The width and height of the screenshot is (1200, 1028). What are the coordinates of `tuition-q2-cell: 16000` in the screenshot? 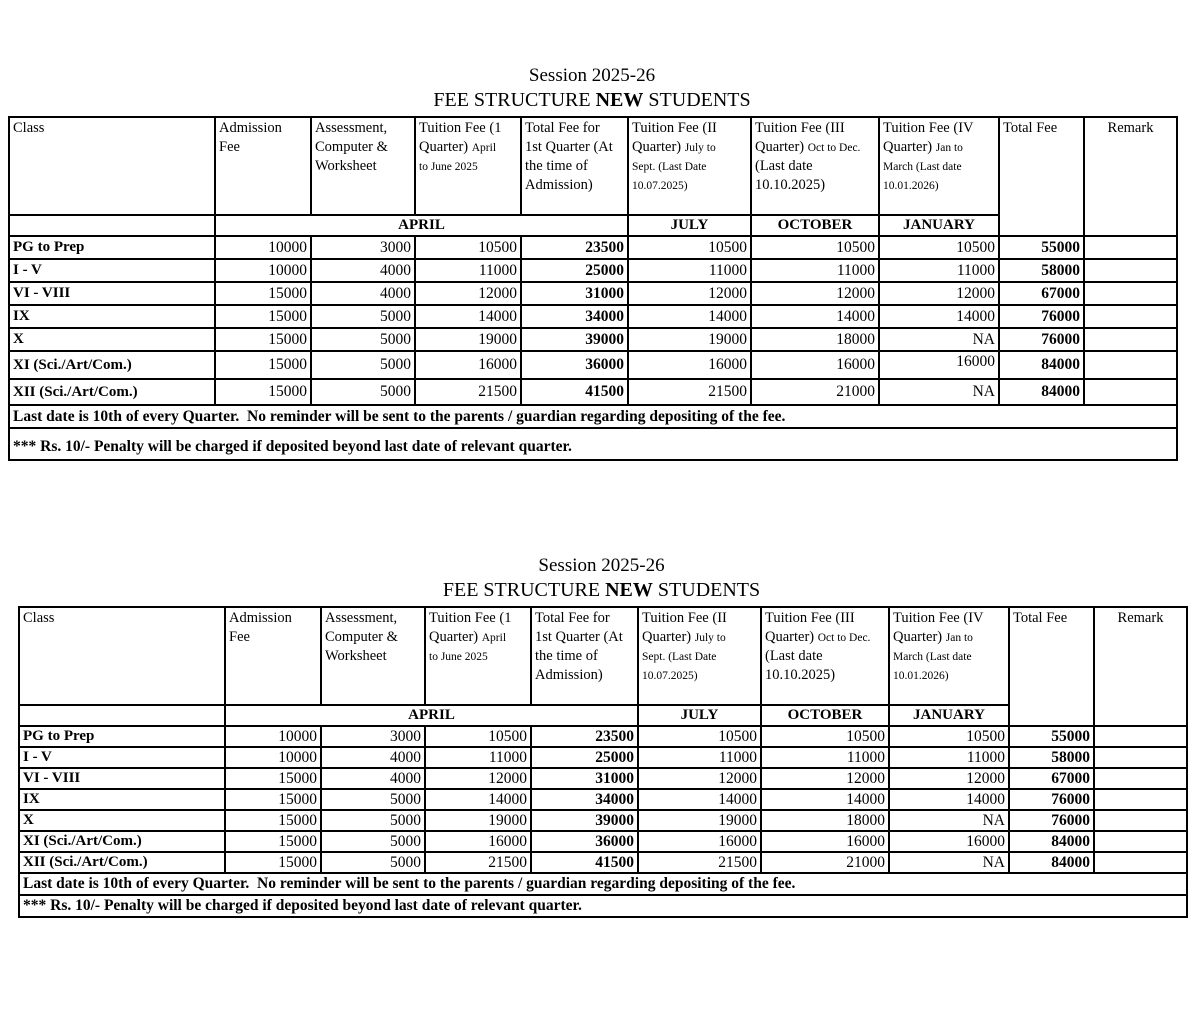 It's located at (699, 841).